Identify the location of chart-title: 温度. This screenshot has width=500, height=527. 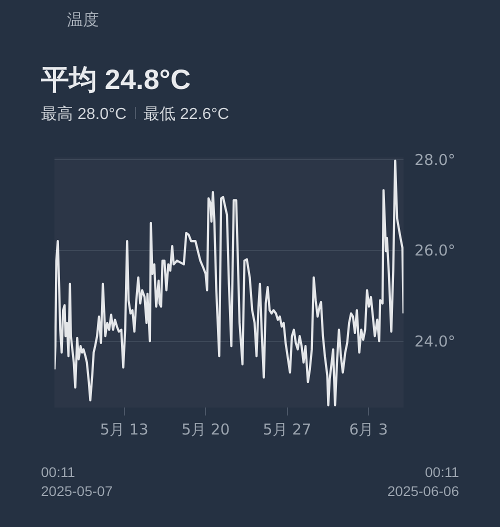
(83, 20).